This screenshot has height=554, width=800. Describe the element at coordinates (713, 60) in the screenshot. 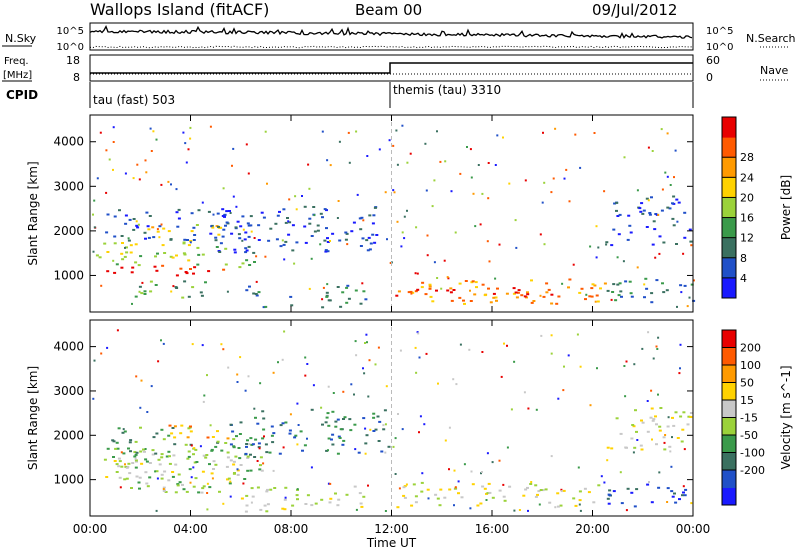

I see `nave-tick-high: 60` at that location.